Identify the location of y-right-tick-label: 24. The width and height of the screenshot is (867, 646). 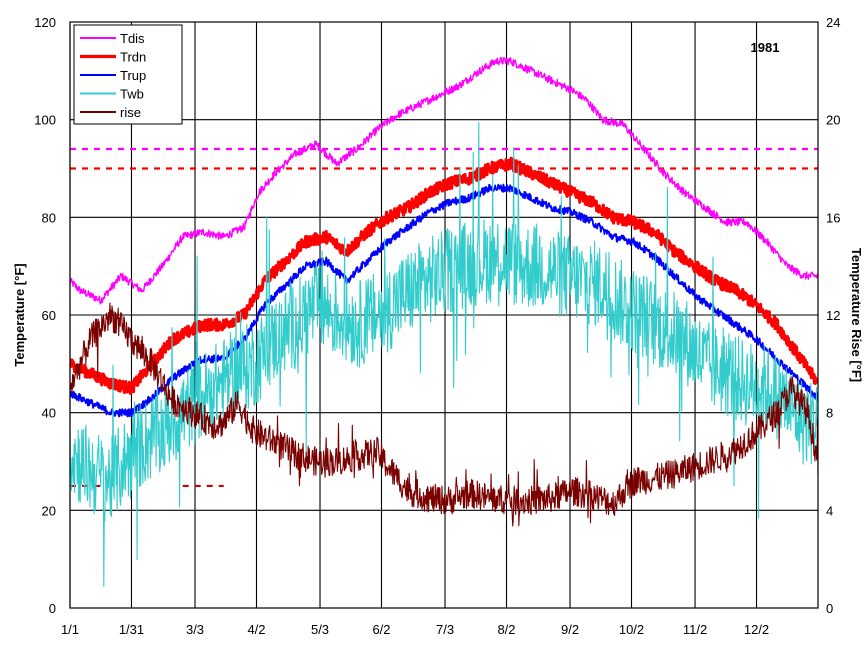
(833, 22).